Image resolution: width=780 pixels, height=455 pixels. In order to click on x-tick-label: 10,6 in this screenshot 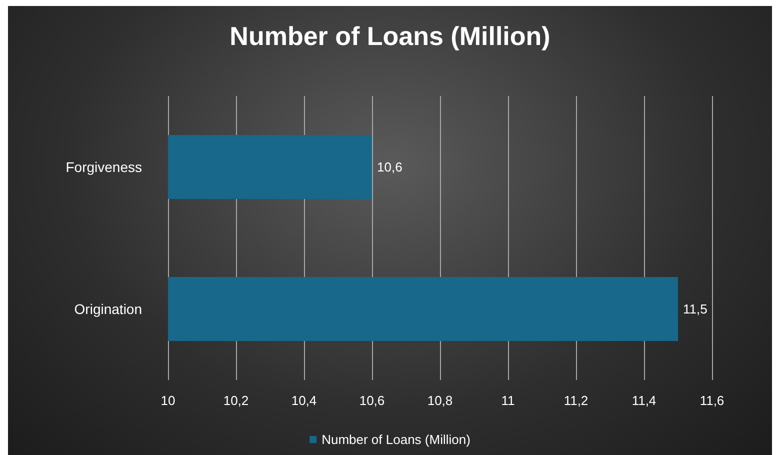, I will do `click(372, 400)`.